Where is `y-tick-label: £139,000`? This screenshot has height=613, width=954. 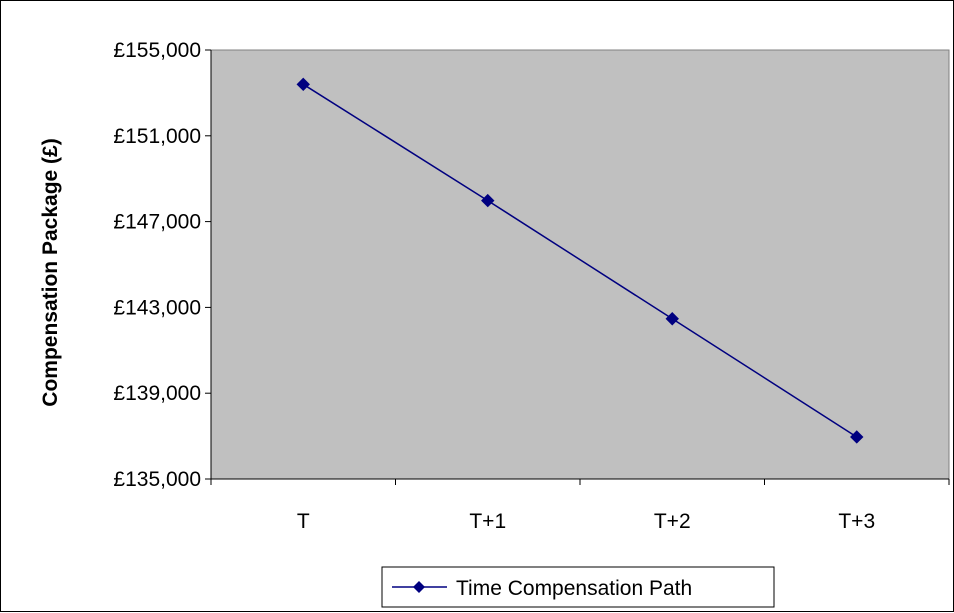 y-tick-label: £139,000 is located at coordinates (157, 393).